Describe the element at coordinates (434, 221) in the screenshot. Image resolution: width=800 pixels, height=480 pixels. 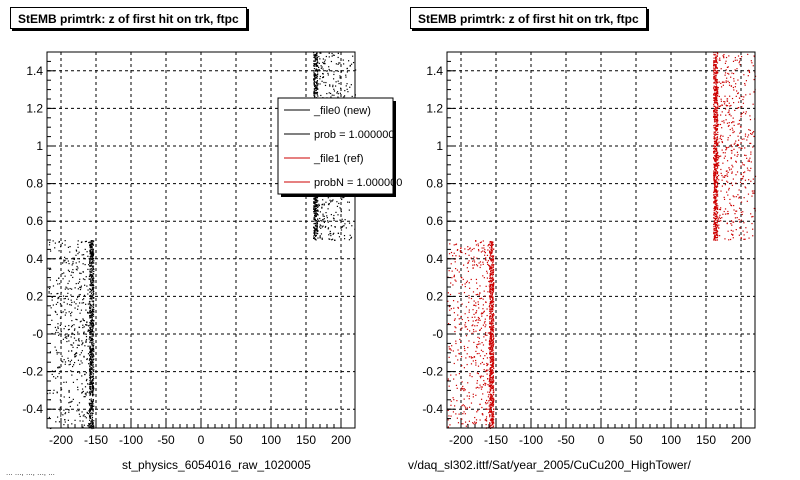
I see `right-y-tick-label: 0.6` at that location.